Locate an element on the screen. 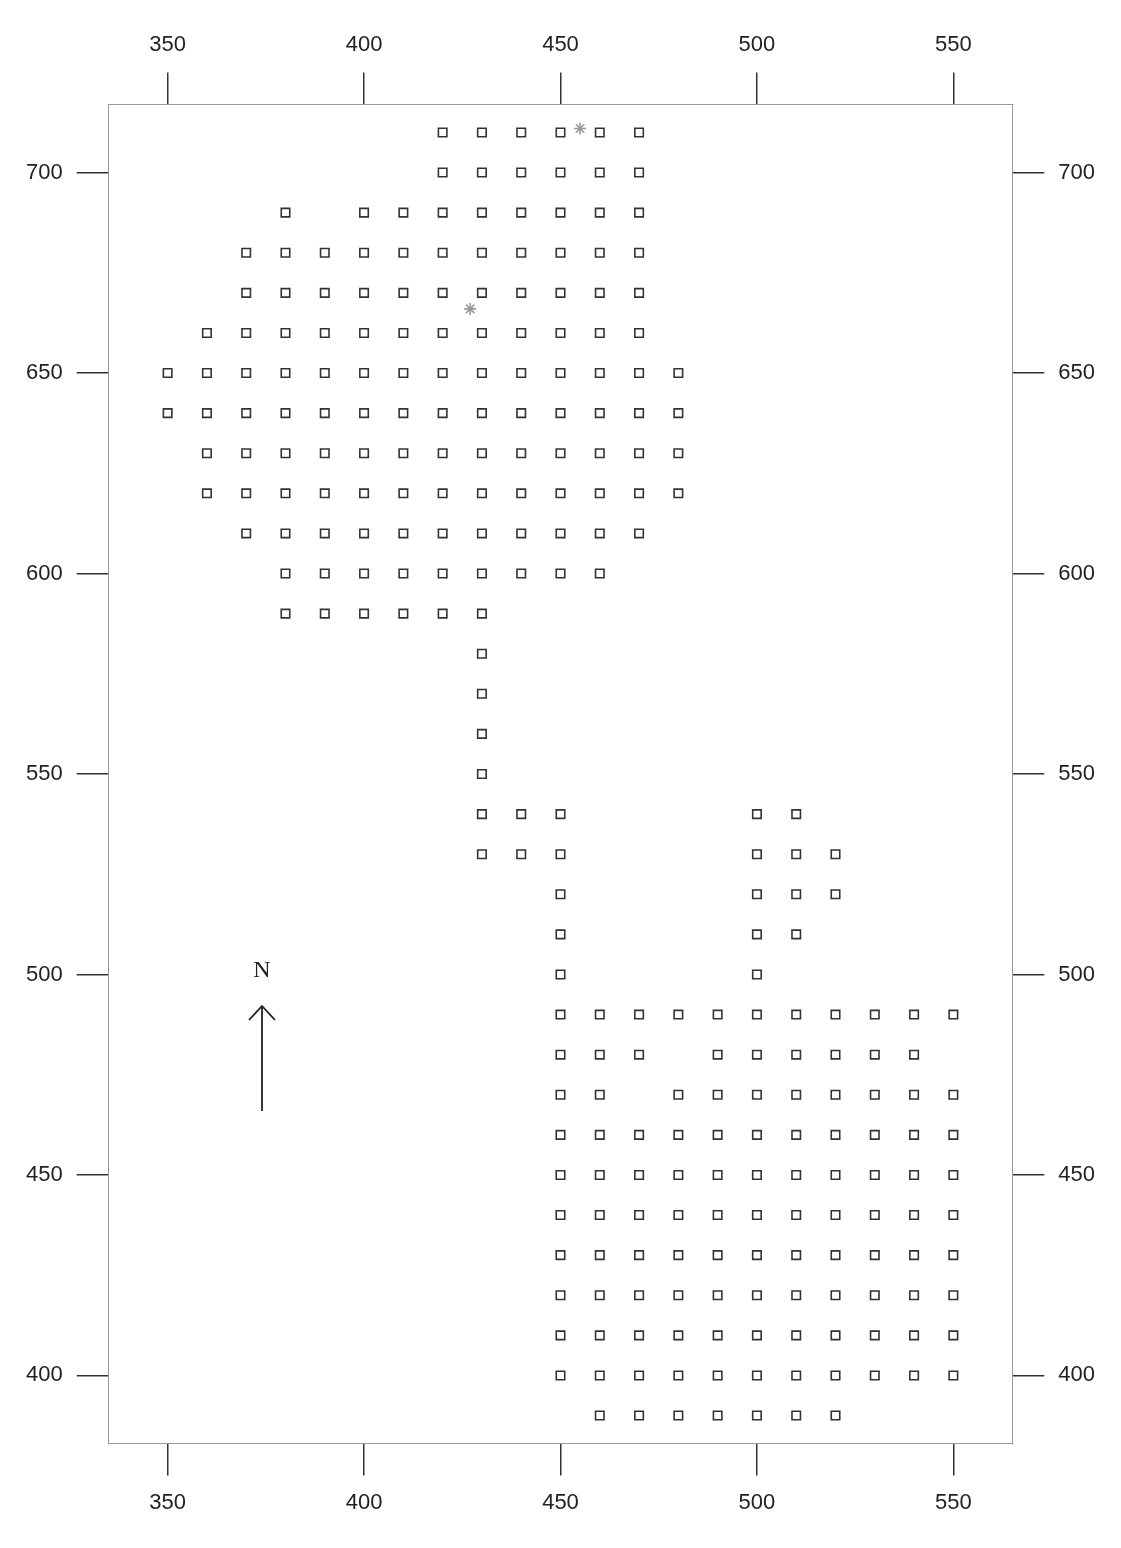 The image size is (1121, 1548). x-tick-label: 450 is located at coordinates (560, 1501).